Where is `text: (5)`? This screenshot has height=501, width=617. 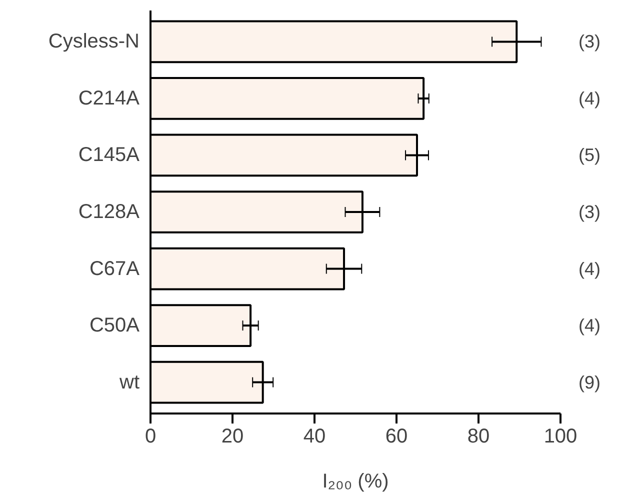 text: (5) is located at coordinates (589, 155).